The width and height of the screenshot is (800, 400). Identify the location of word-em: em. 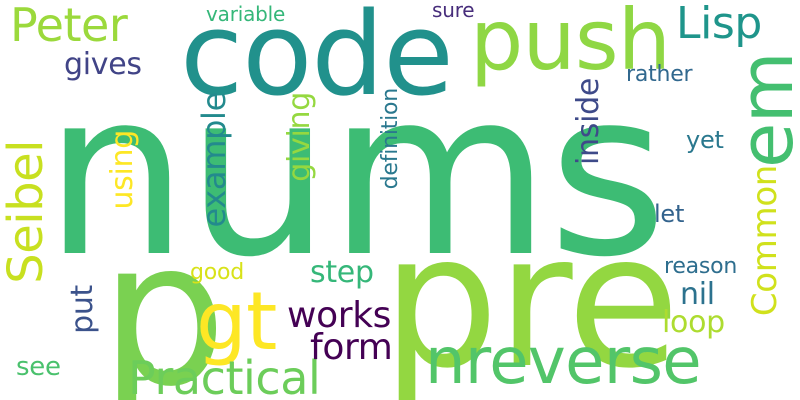
(762, 110).